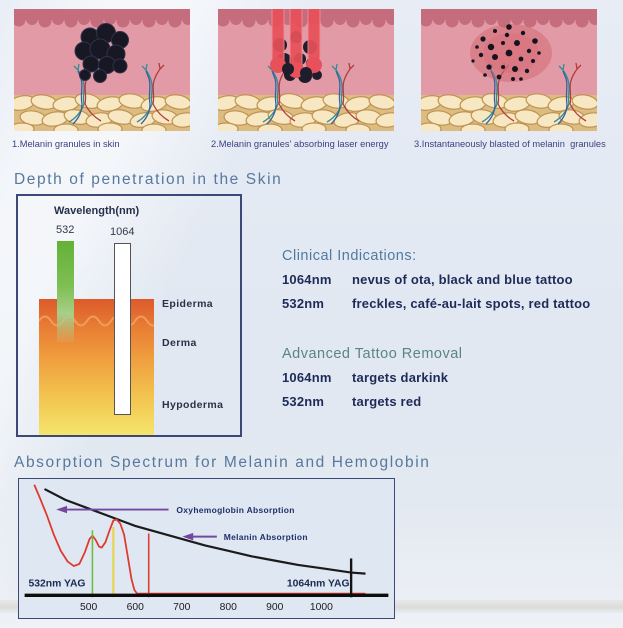  Describe the element at coordinates (506, 52) in the screenshot. I see `blasted-dots` at that location.